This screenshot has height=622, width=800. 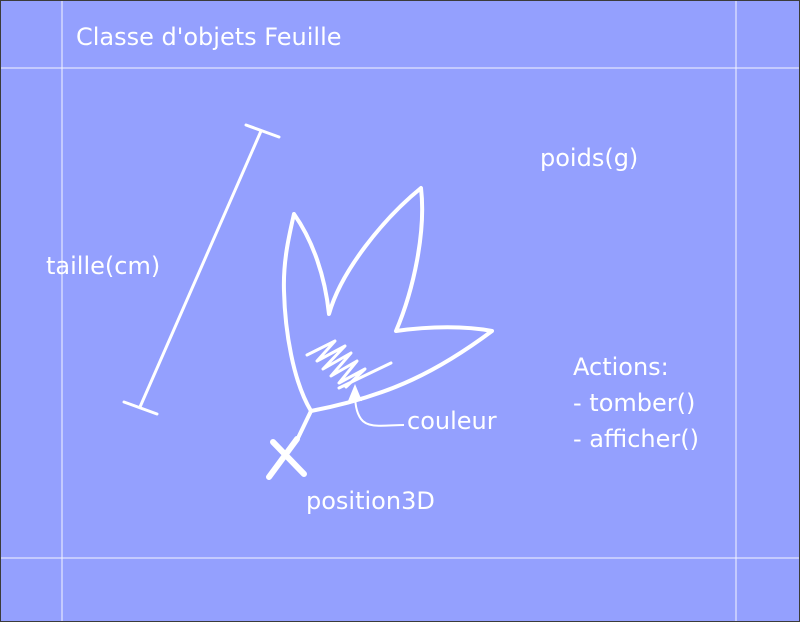 What do you see at coordinates (286, 458) in the screenshot?
I see `position-cross` at bounding box center [286, 458].